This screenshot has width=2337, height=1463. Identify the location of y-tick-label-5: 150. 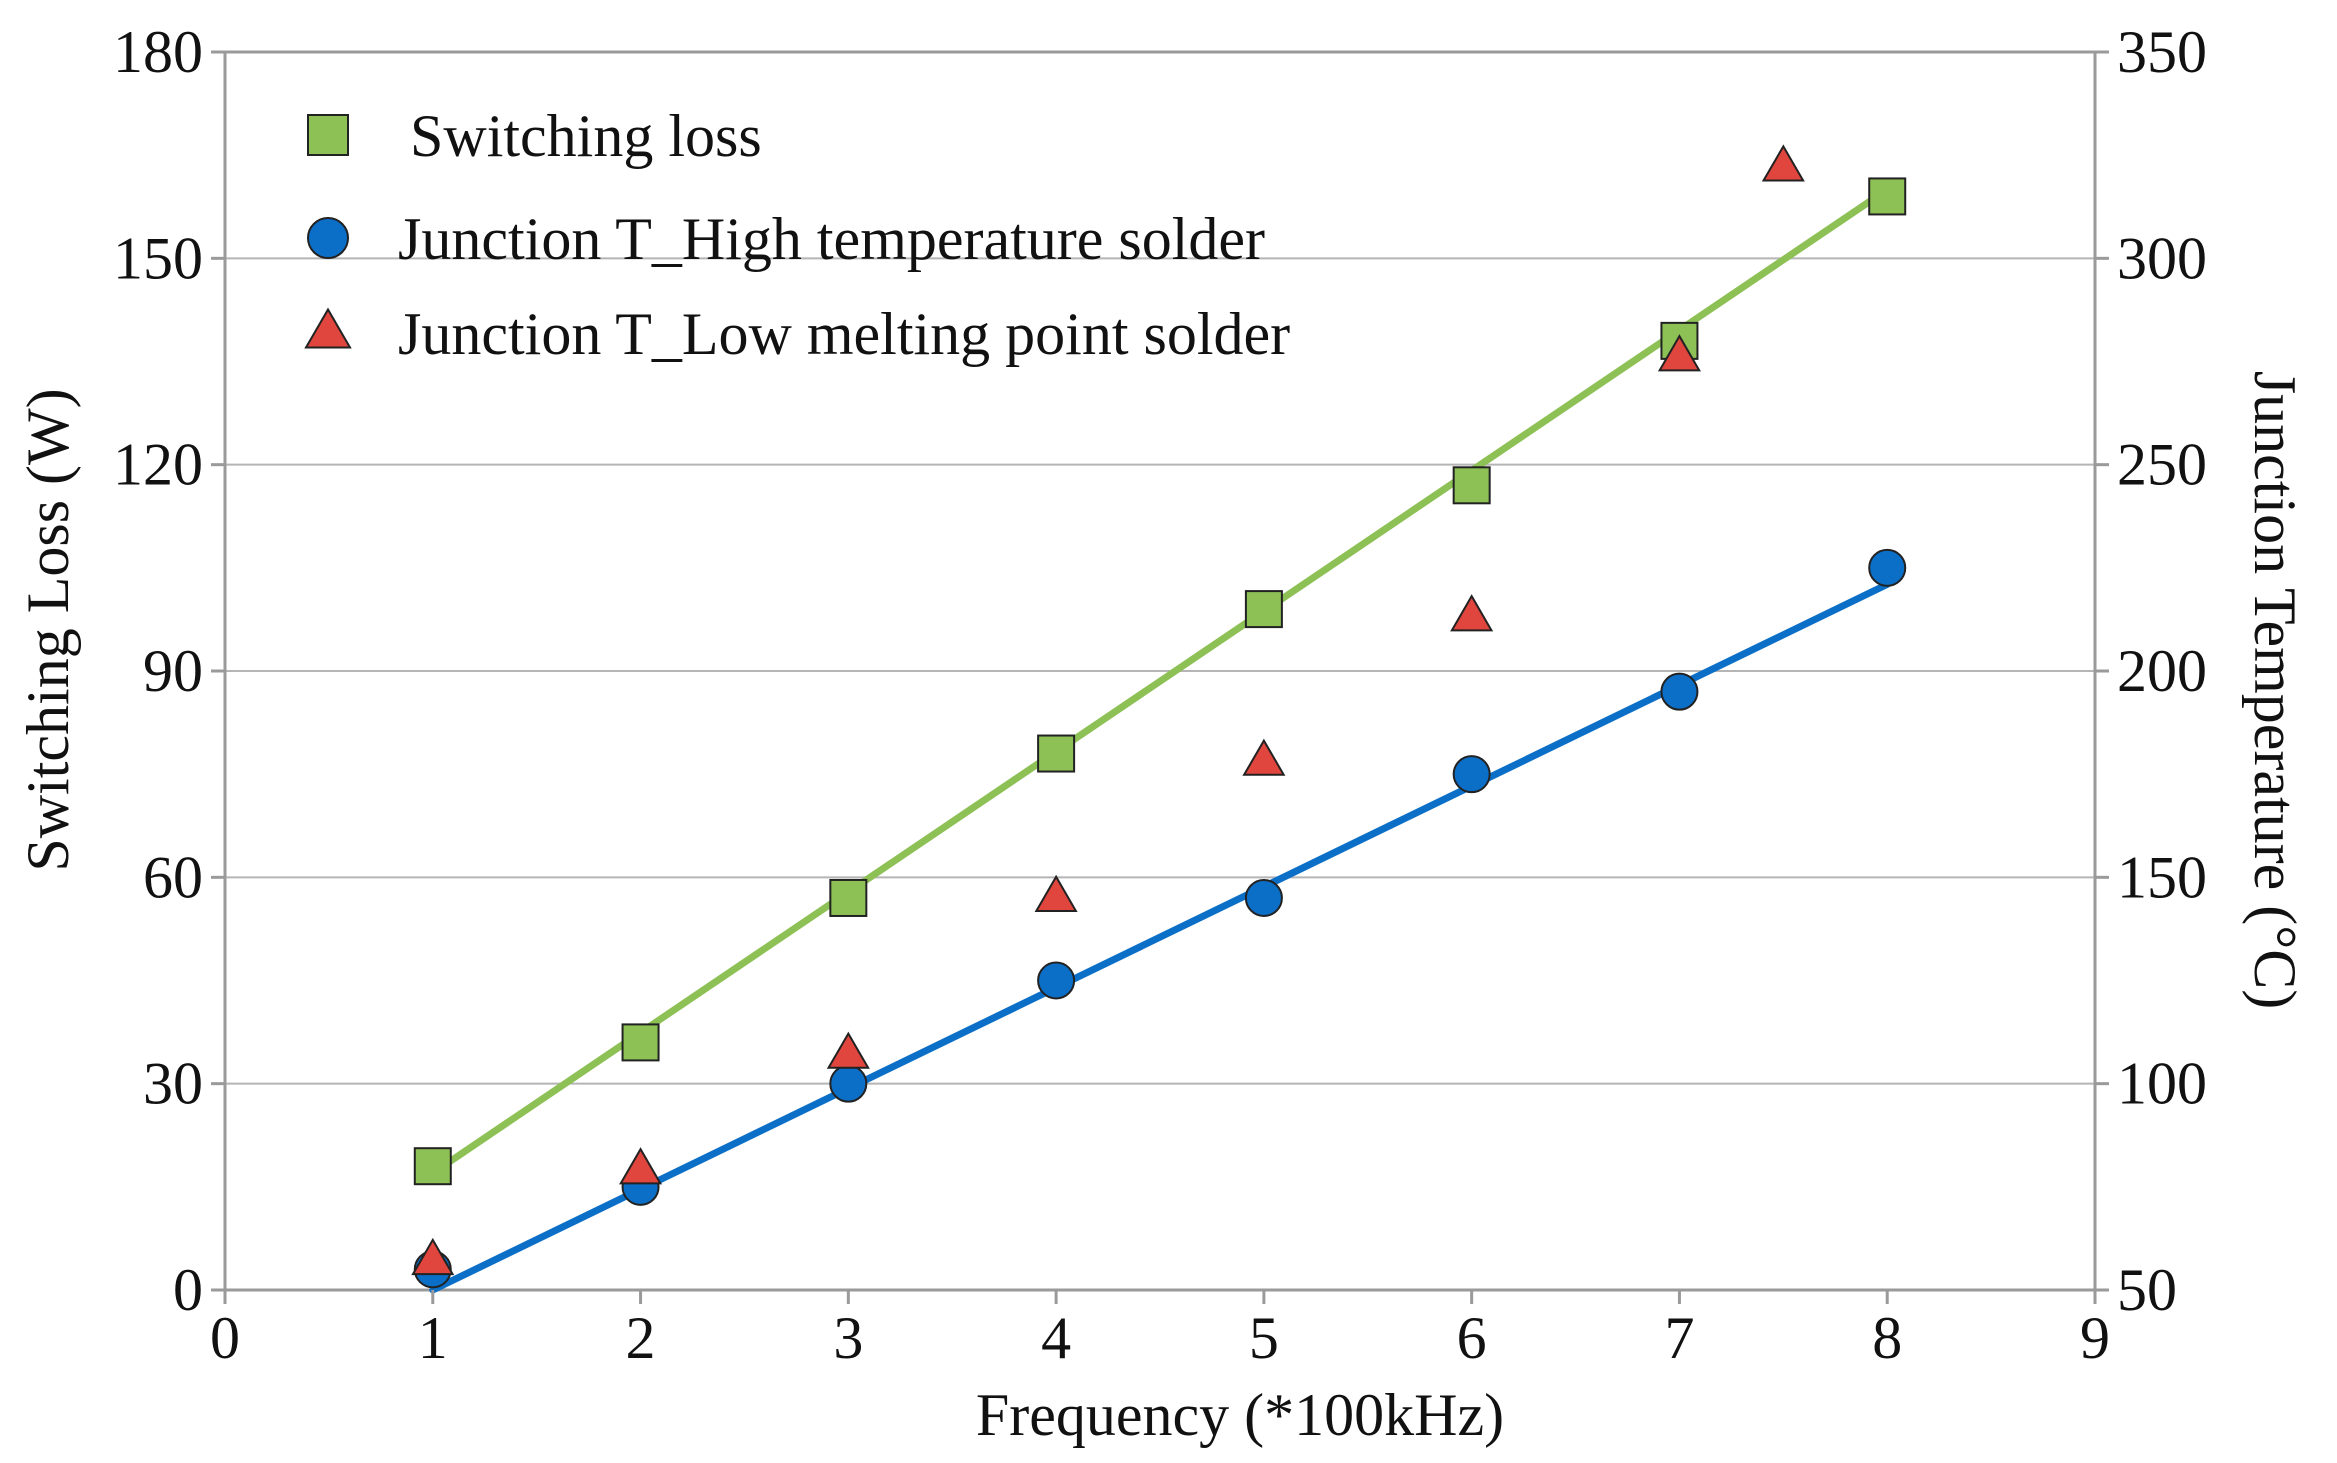
(158, 258).